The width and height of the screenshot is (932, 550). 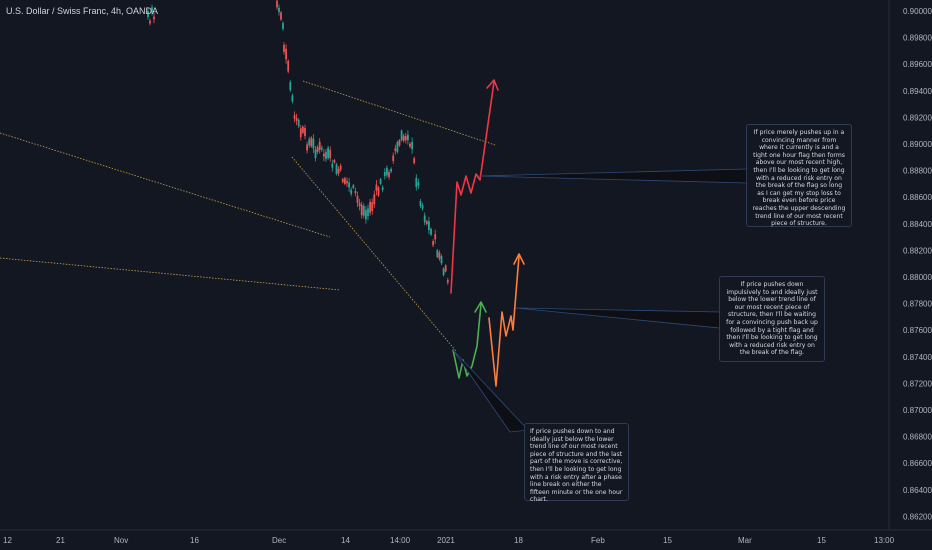 What do you see at coordinates (917, 144) in the screenshot?
I see `price-axis-label: 0.89000` at bounding box center [917, 144].